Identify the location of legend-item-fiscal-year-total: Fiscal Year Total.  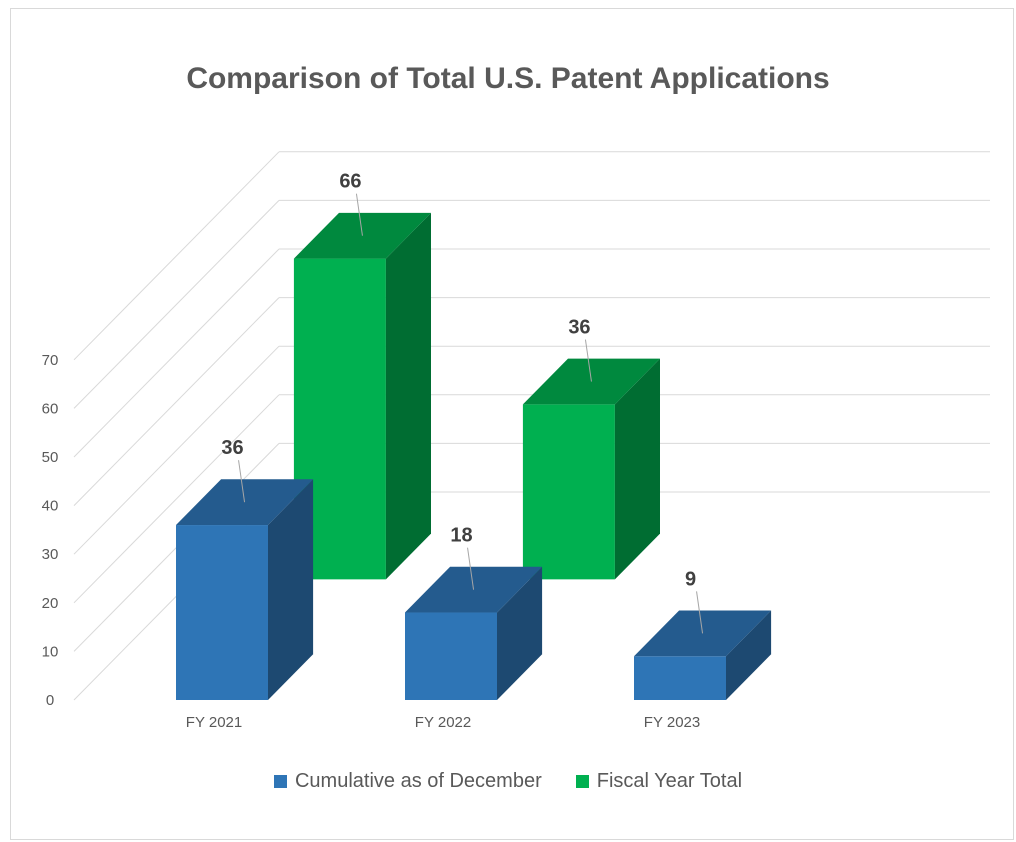
(659, 781).